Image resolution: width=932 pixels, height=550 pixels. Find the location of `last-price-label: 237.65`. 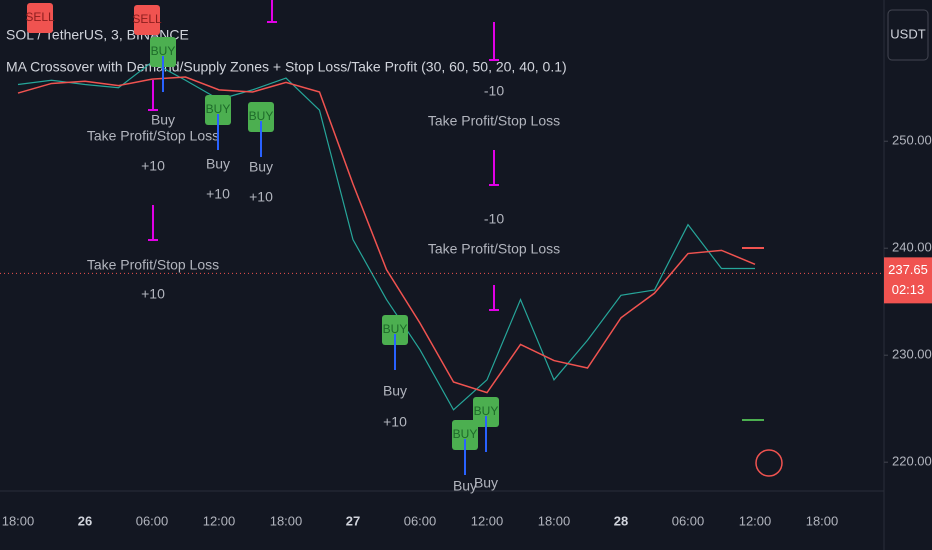

last-price-label: 237.65 is located at coordinates (908, 269).